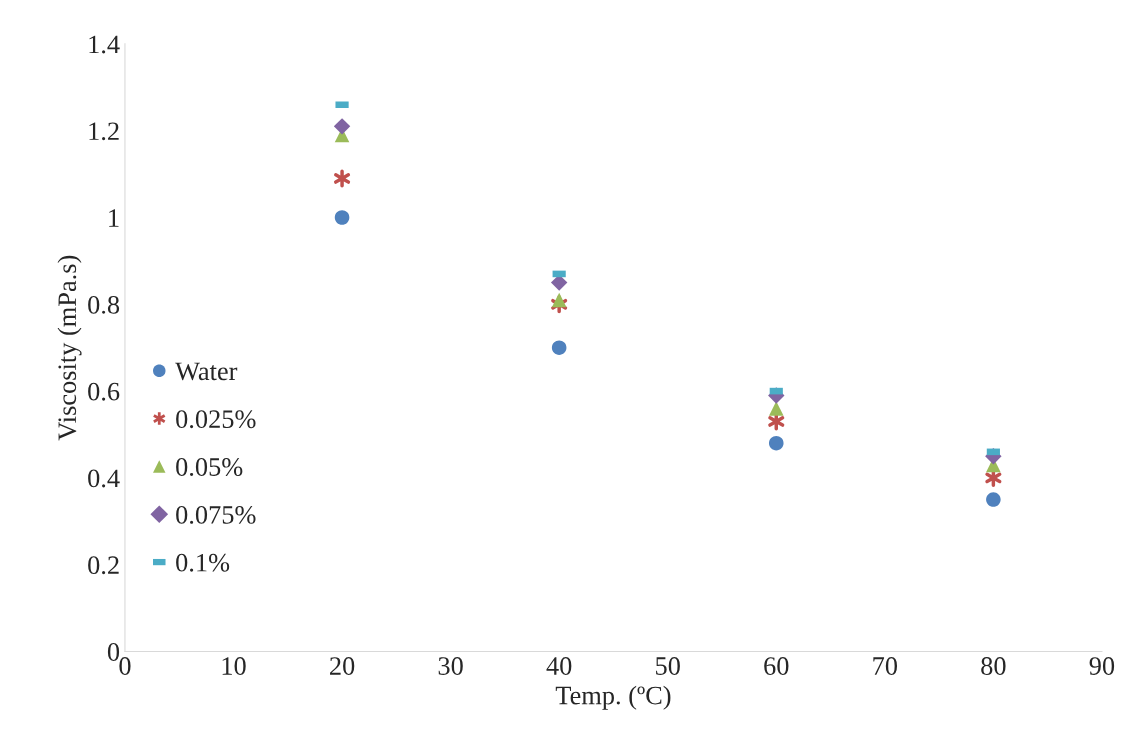 The height and width of the screenshot is (732, 1136). What do you see at coordinates (104, 44) in the screenshot?
I see `y-tick-label: 1.4` at bounding box center [104, 44].